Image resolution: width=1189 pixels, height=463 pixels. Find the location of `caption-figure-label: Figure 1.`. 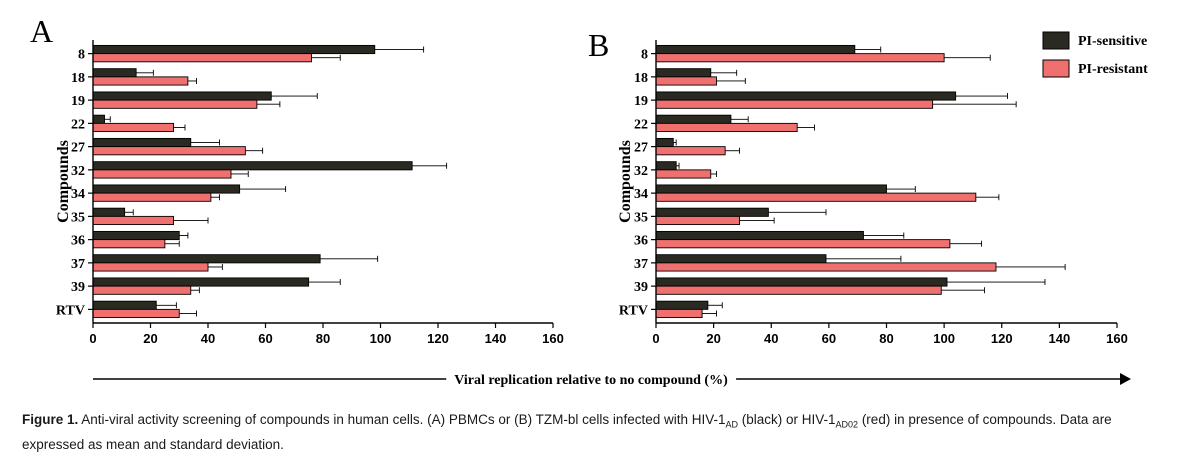

caption-figure-label: Figure 1. is located at coordinates (50, 419).